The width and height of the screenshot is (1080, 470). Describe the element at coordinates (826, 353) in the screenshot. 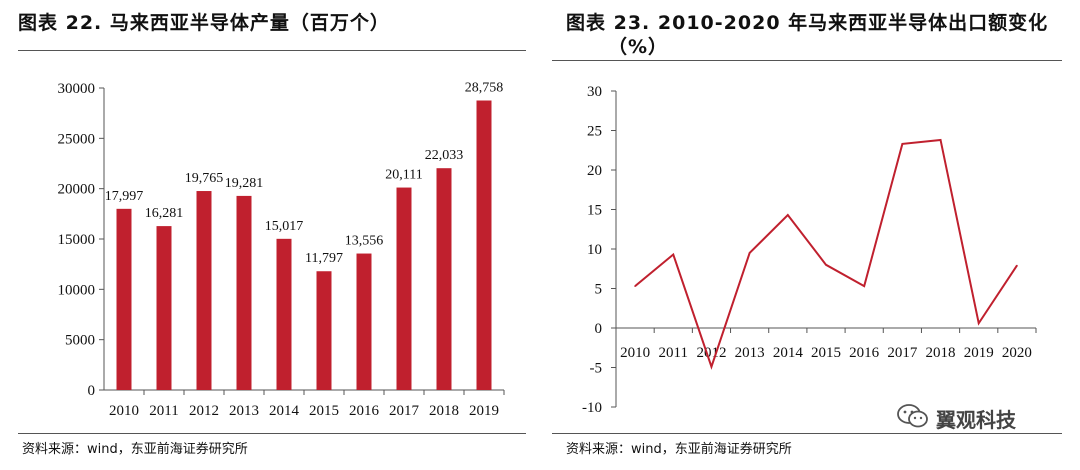

I see `line-x-tick-label: 2015` at that location.